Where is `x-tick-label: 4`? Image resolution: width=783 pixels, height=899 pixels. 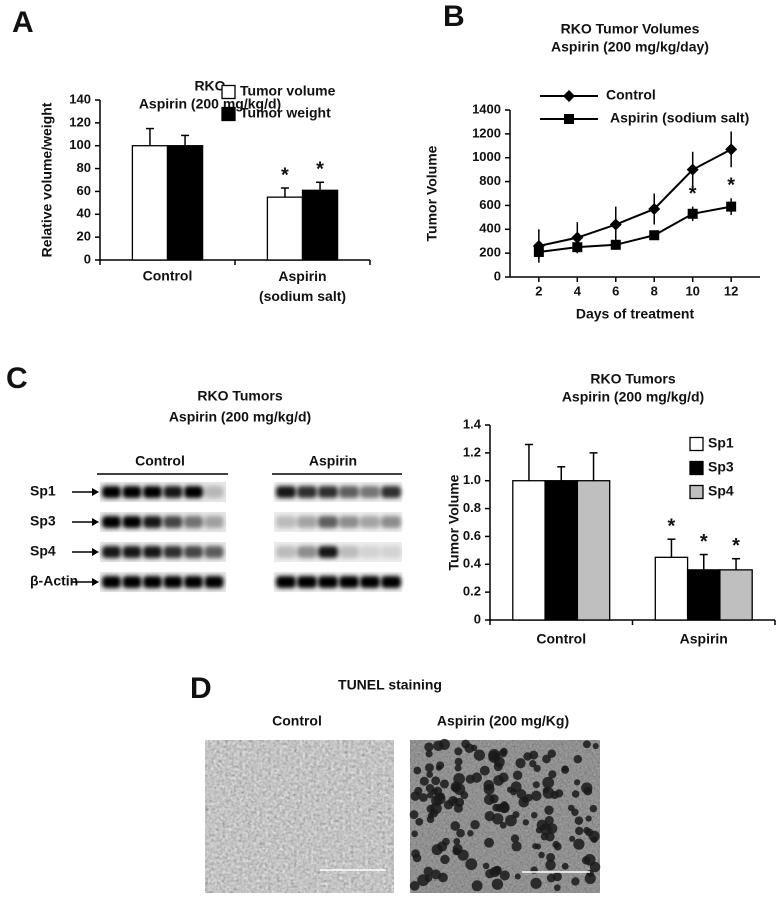
x-tick-label: 4 is located at coordinates (578, 290).